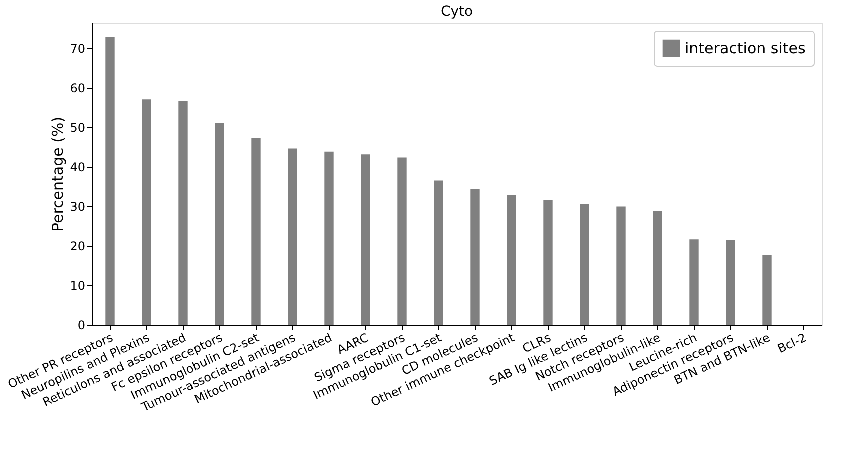 Image resolution: width=853 pixels, height=459 pixels. What do you see at coordinates (457, 12) in the screenshot?
I see `chart-title: Cyto` at bounding box center [457, 12].